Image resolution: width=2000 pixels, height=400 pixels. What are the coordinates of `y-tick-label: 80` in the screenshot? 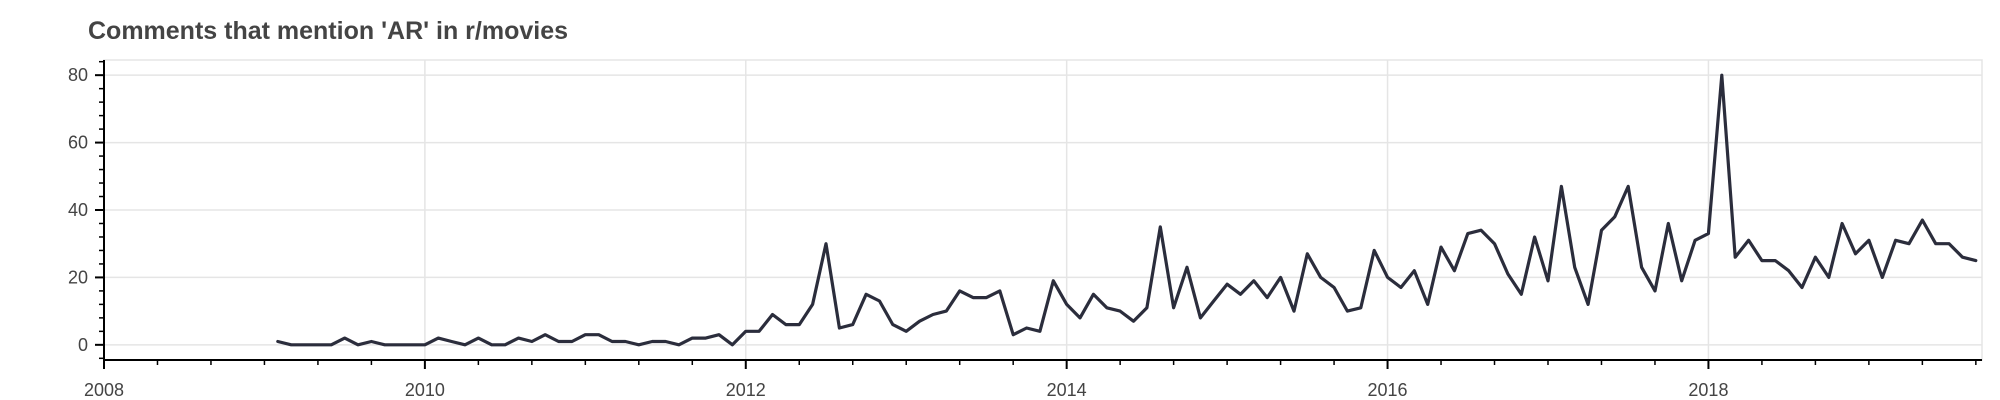 It's located at (78, 75).